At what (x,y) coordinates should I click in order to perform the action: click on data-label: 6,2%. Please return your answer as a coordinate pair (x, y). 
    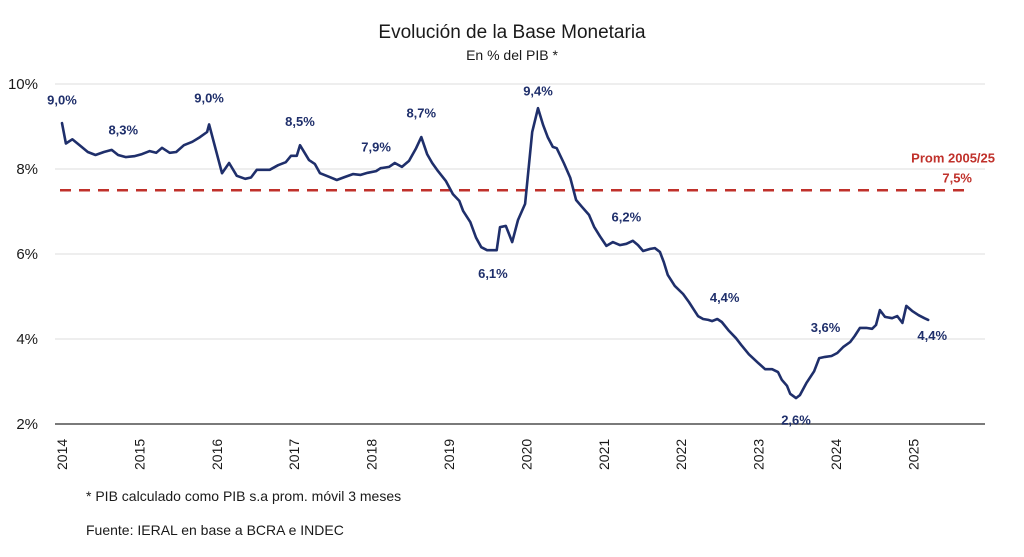
    Looking at the image, I should click on (627, 217).